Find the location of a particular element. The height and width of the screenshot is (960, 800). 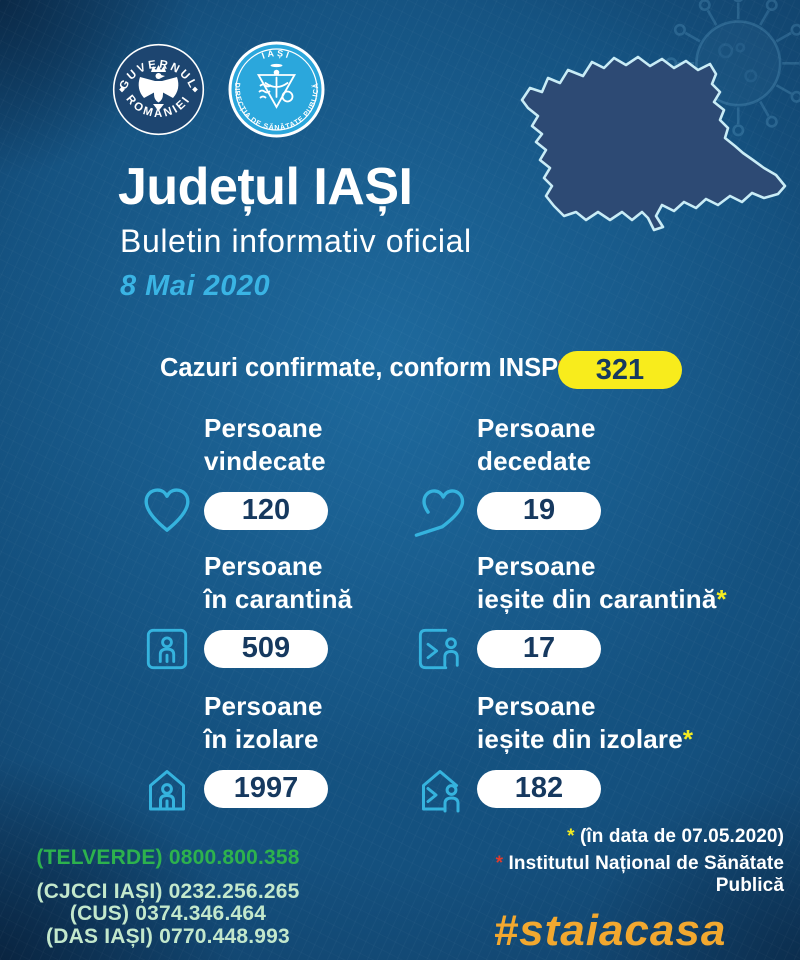

stat-value-pill: 17 is located at coordinates (539, 648).